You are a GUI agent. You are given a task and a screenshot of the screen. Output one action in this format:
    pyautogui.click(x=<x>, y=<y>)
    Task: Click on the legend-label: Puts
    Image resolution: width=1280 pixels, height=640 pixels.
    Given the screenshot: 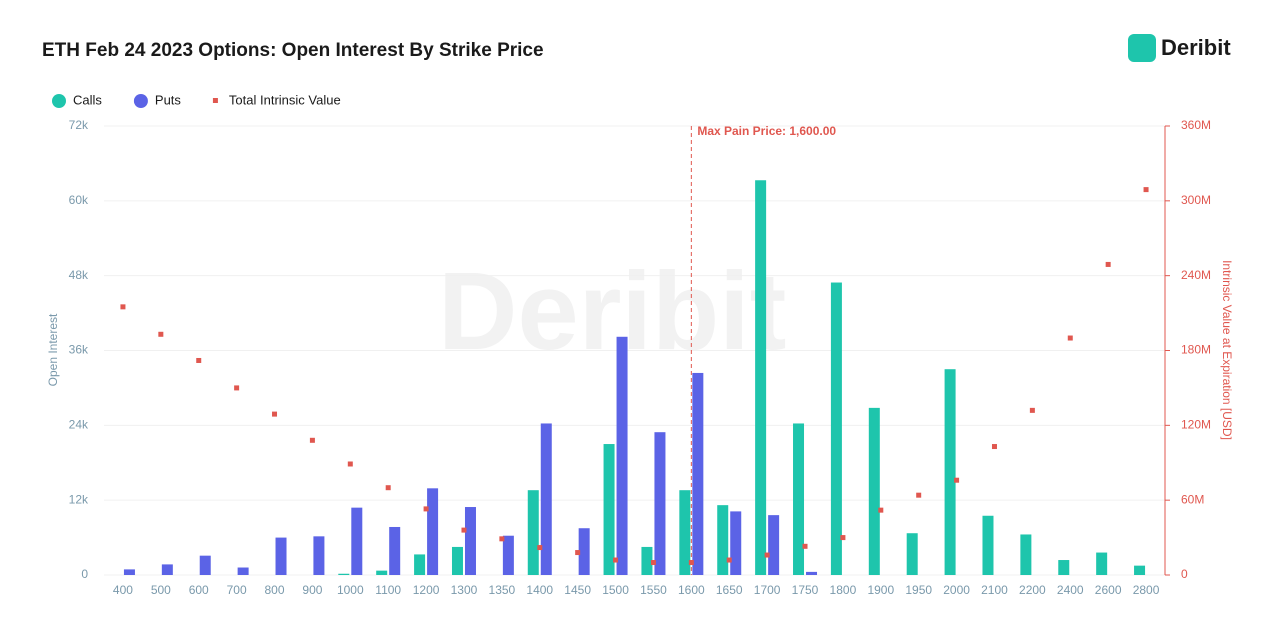 What is the action you would take?
    pyautogui.click(x=168, y=99)
    